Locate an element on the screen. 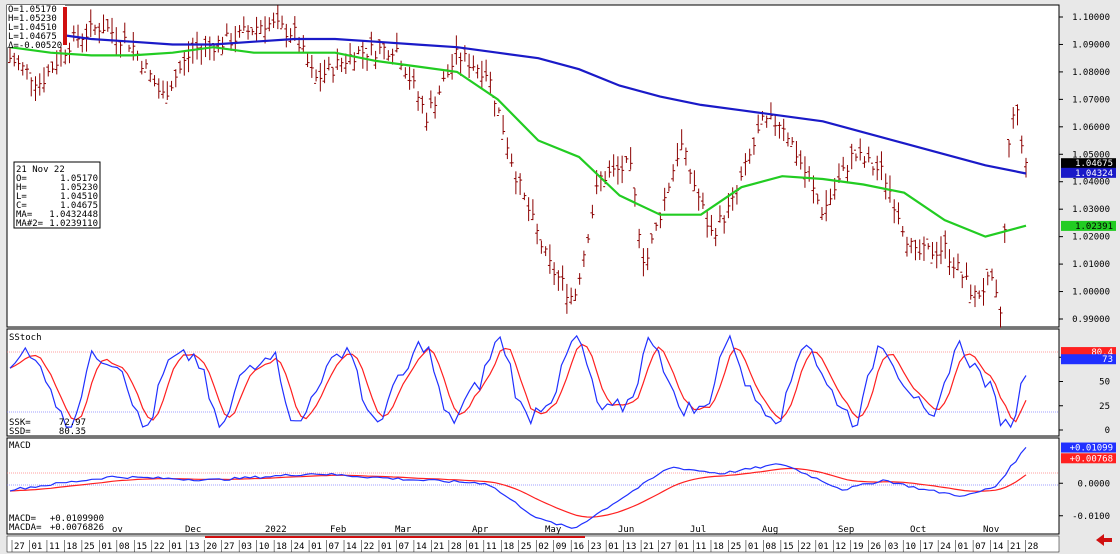 This screenshot has height=554, width=1120. month-label: Nov is located at coordinates (991, 530).